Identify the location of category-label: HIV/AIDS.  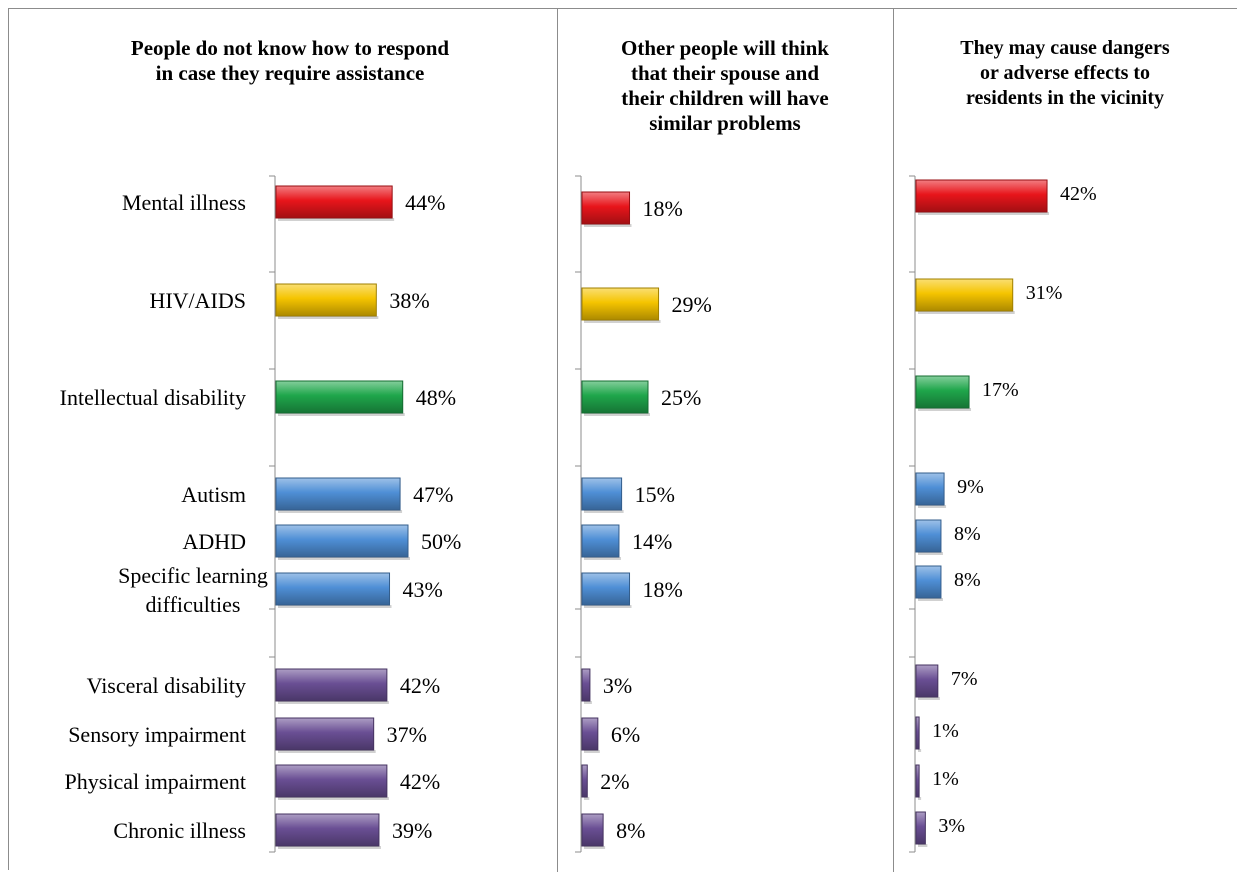
(197, 300).